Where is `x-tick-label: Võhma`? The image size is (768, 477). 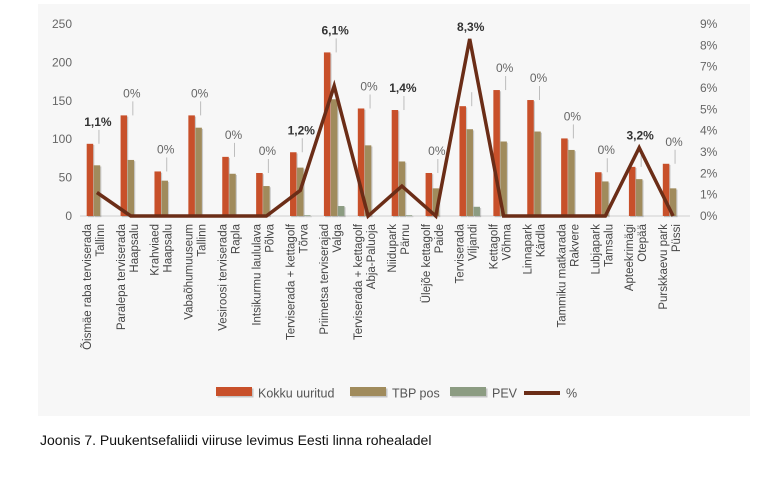
x-tick-label: Võhma is located at coordinates (508, 241).